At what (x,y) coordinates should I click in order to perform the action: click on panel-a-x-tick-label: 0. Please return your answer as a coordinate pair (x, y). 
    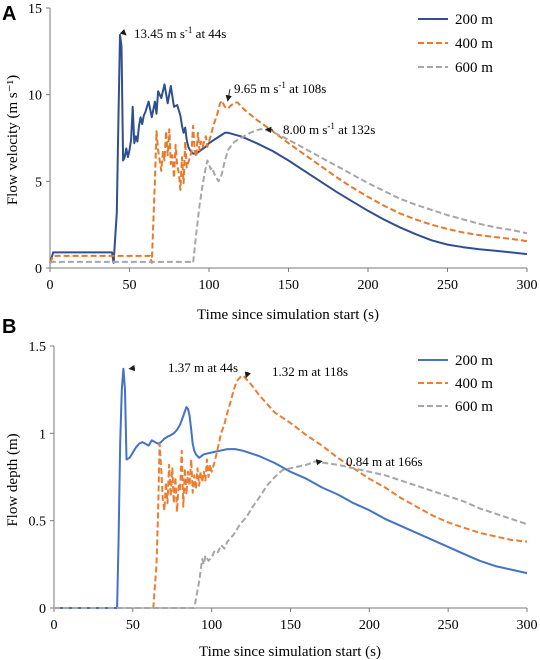
    Looking at the image, I should click on (50, 285).